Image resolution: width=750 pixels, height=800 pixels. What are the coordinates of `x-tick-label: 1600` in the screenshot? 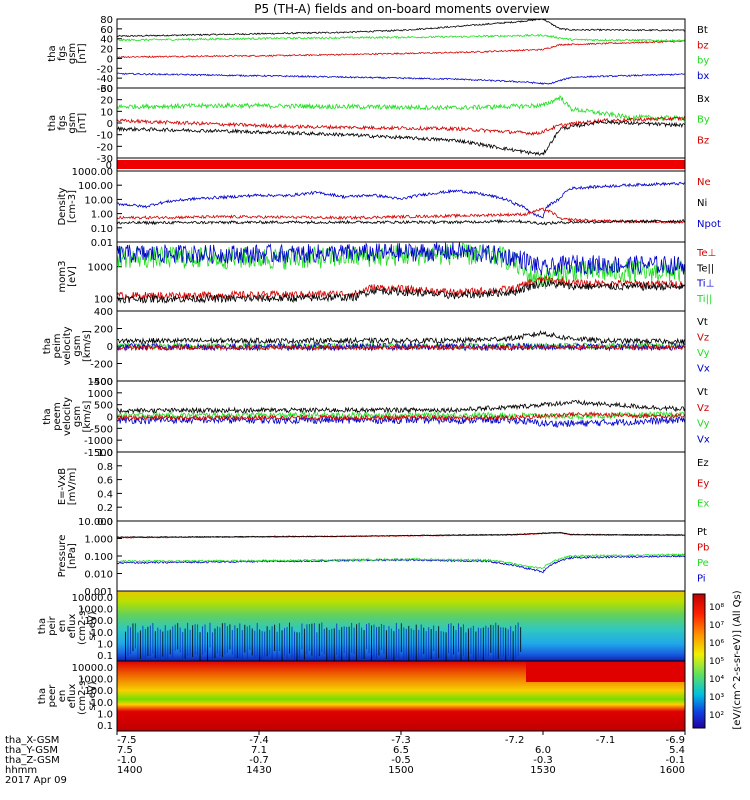 It's located at (672, 770).